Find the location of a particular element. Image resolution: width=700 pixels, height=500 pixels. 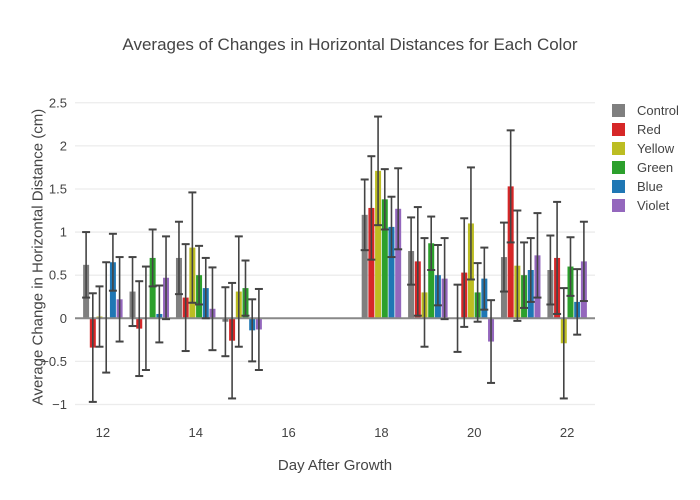

legend-swatch-red is located at coordinates (618, 129).